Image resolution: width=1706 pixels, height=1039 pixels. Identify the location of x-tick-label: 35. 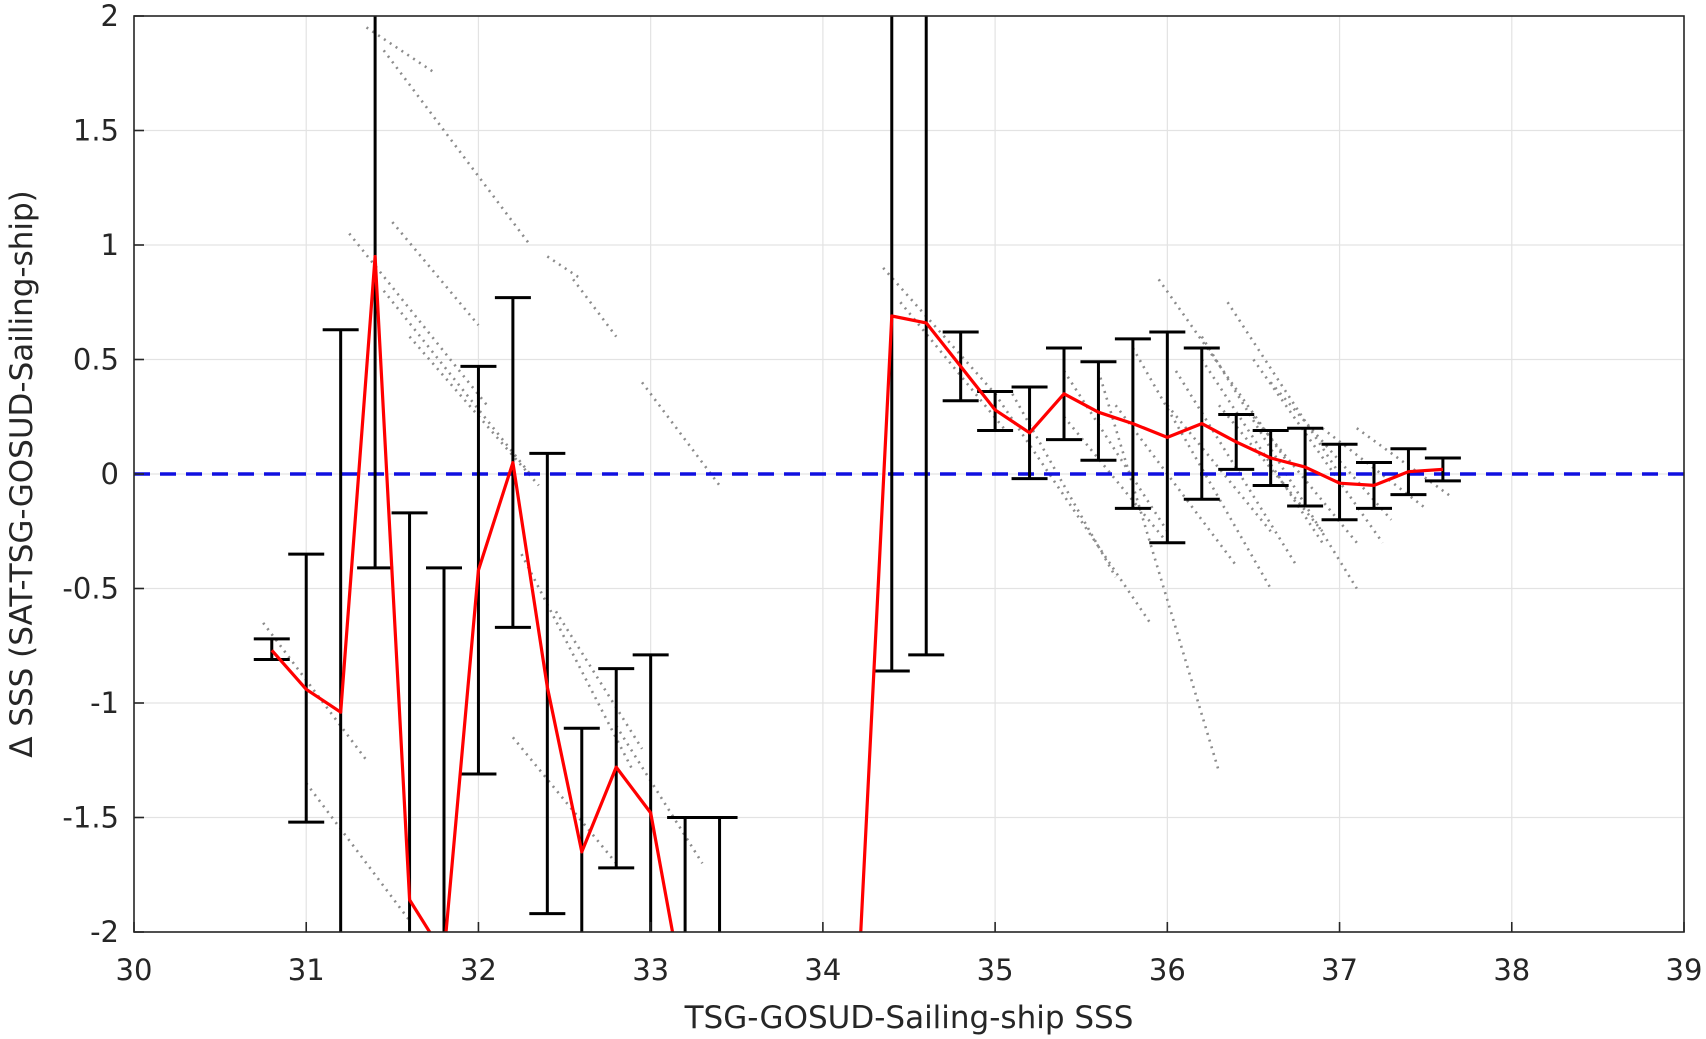
(995, 970).